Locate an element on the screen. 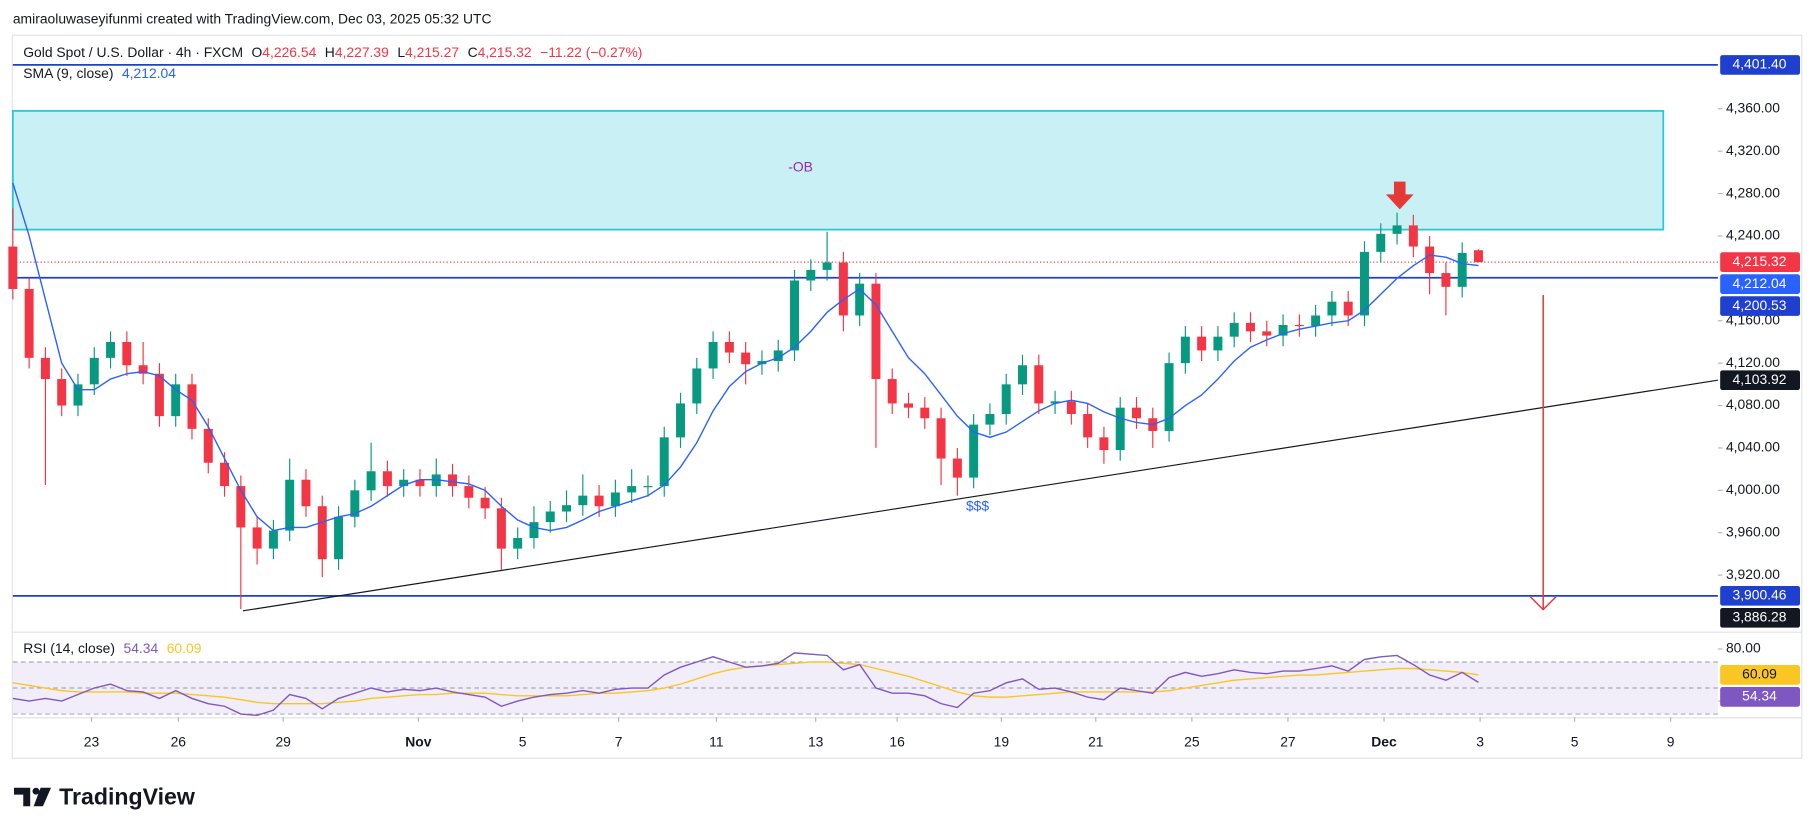 The height and width of the screenshot is (834, 1814). arrow-head is located at coordinates (1399, 202).